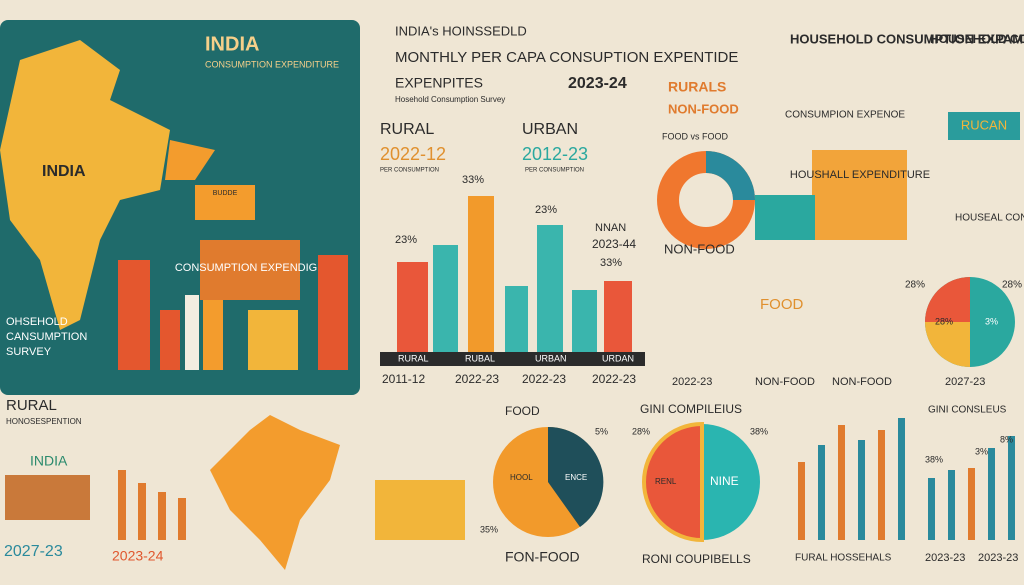 Image resolution: width=1024 pixels, height=585 pixels. I want to click on building, so click(47, 497).